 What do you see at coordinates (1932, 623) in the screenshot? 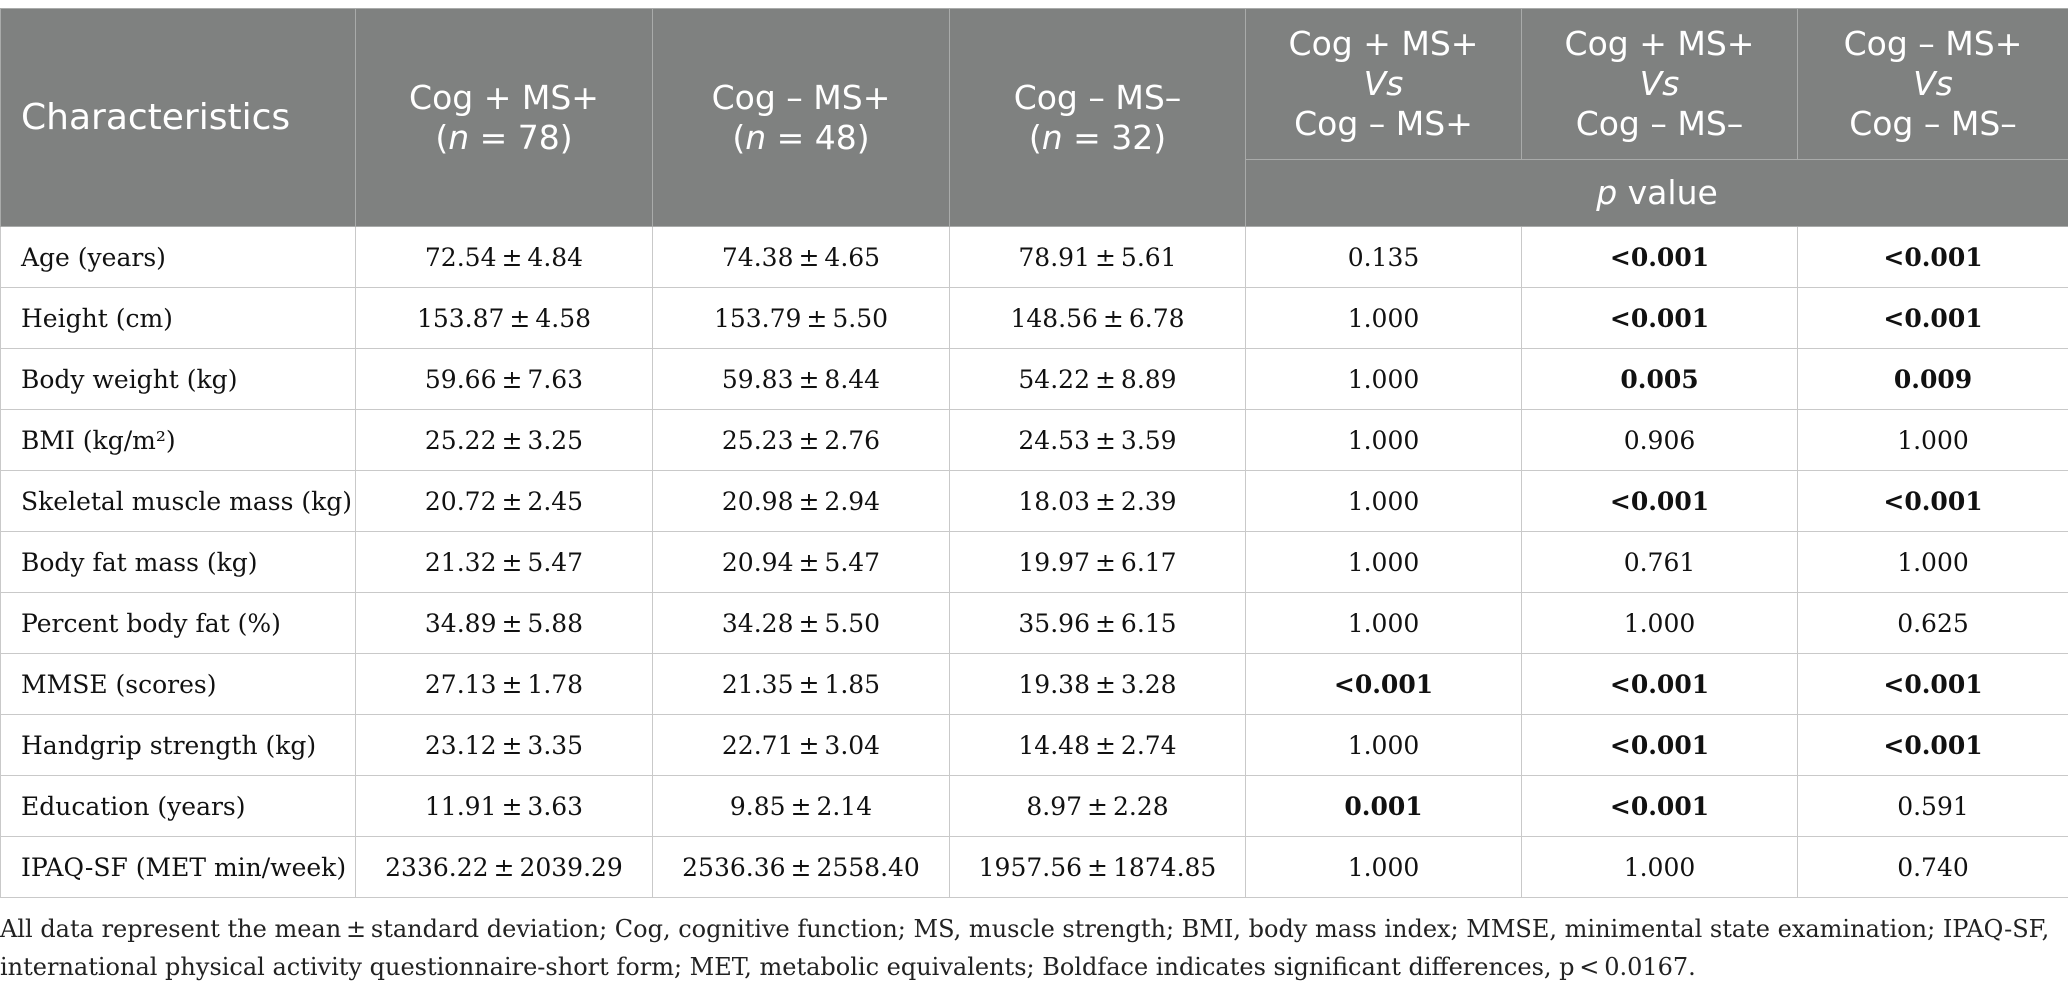
I see `pvalue-3: 0.625` at bounding box center [1932, 623].